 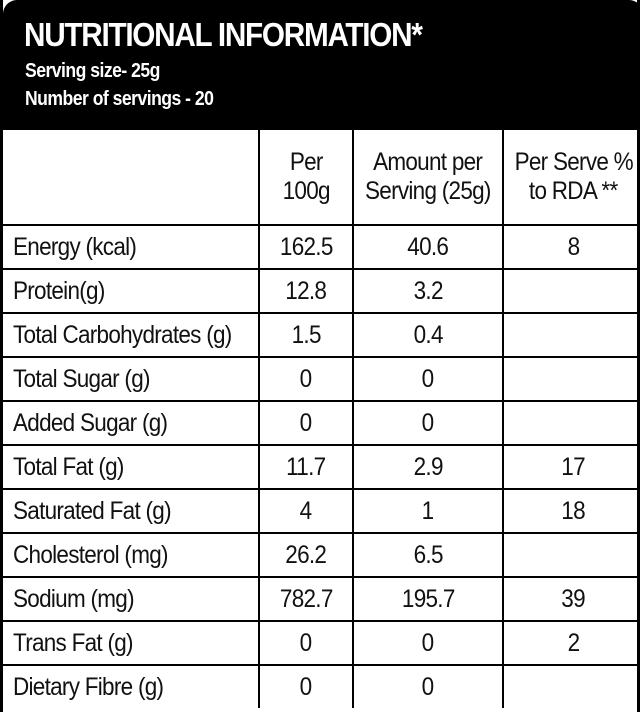 What do you see at coordinates (223, 34) in the screenshot?
I see `label-title: NUTRITIONAL INFORMATION*` at bounding box center [223, 34].